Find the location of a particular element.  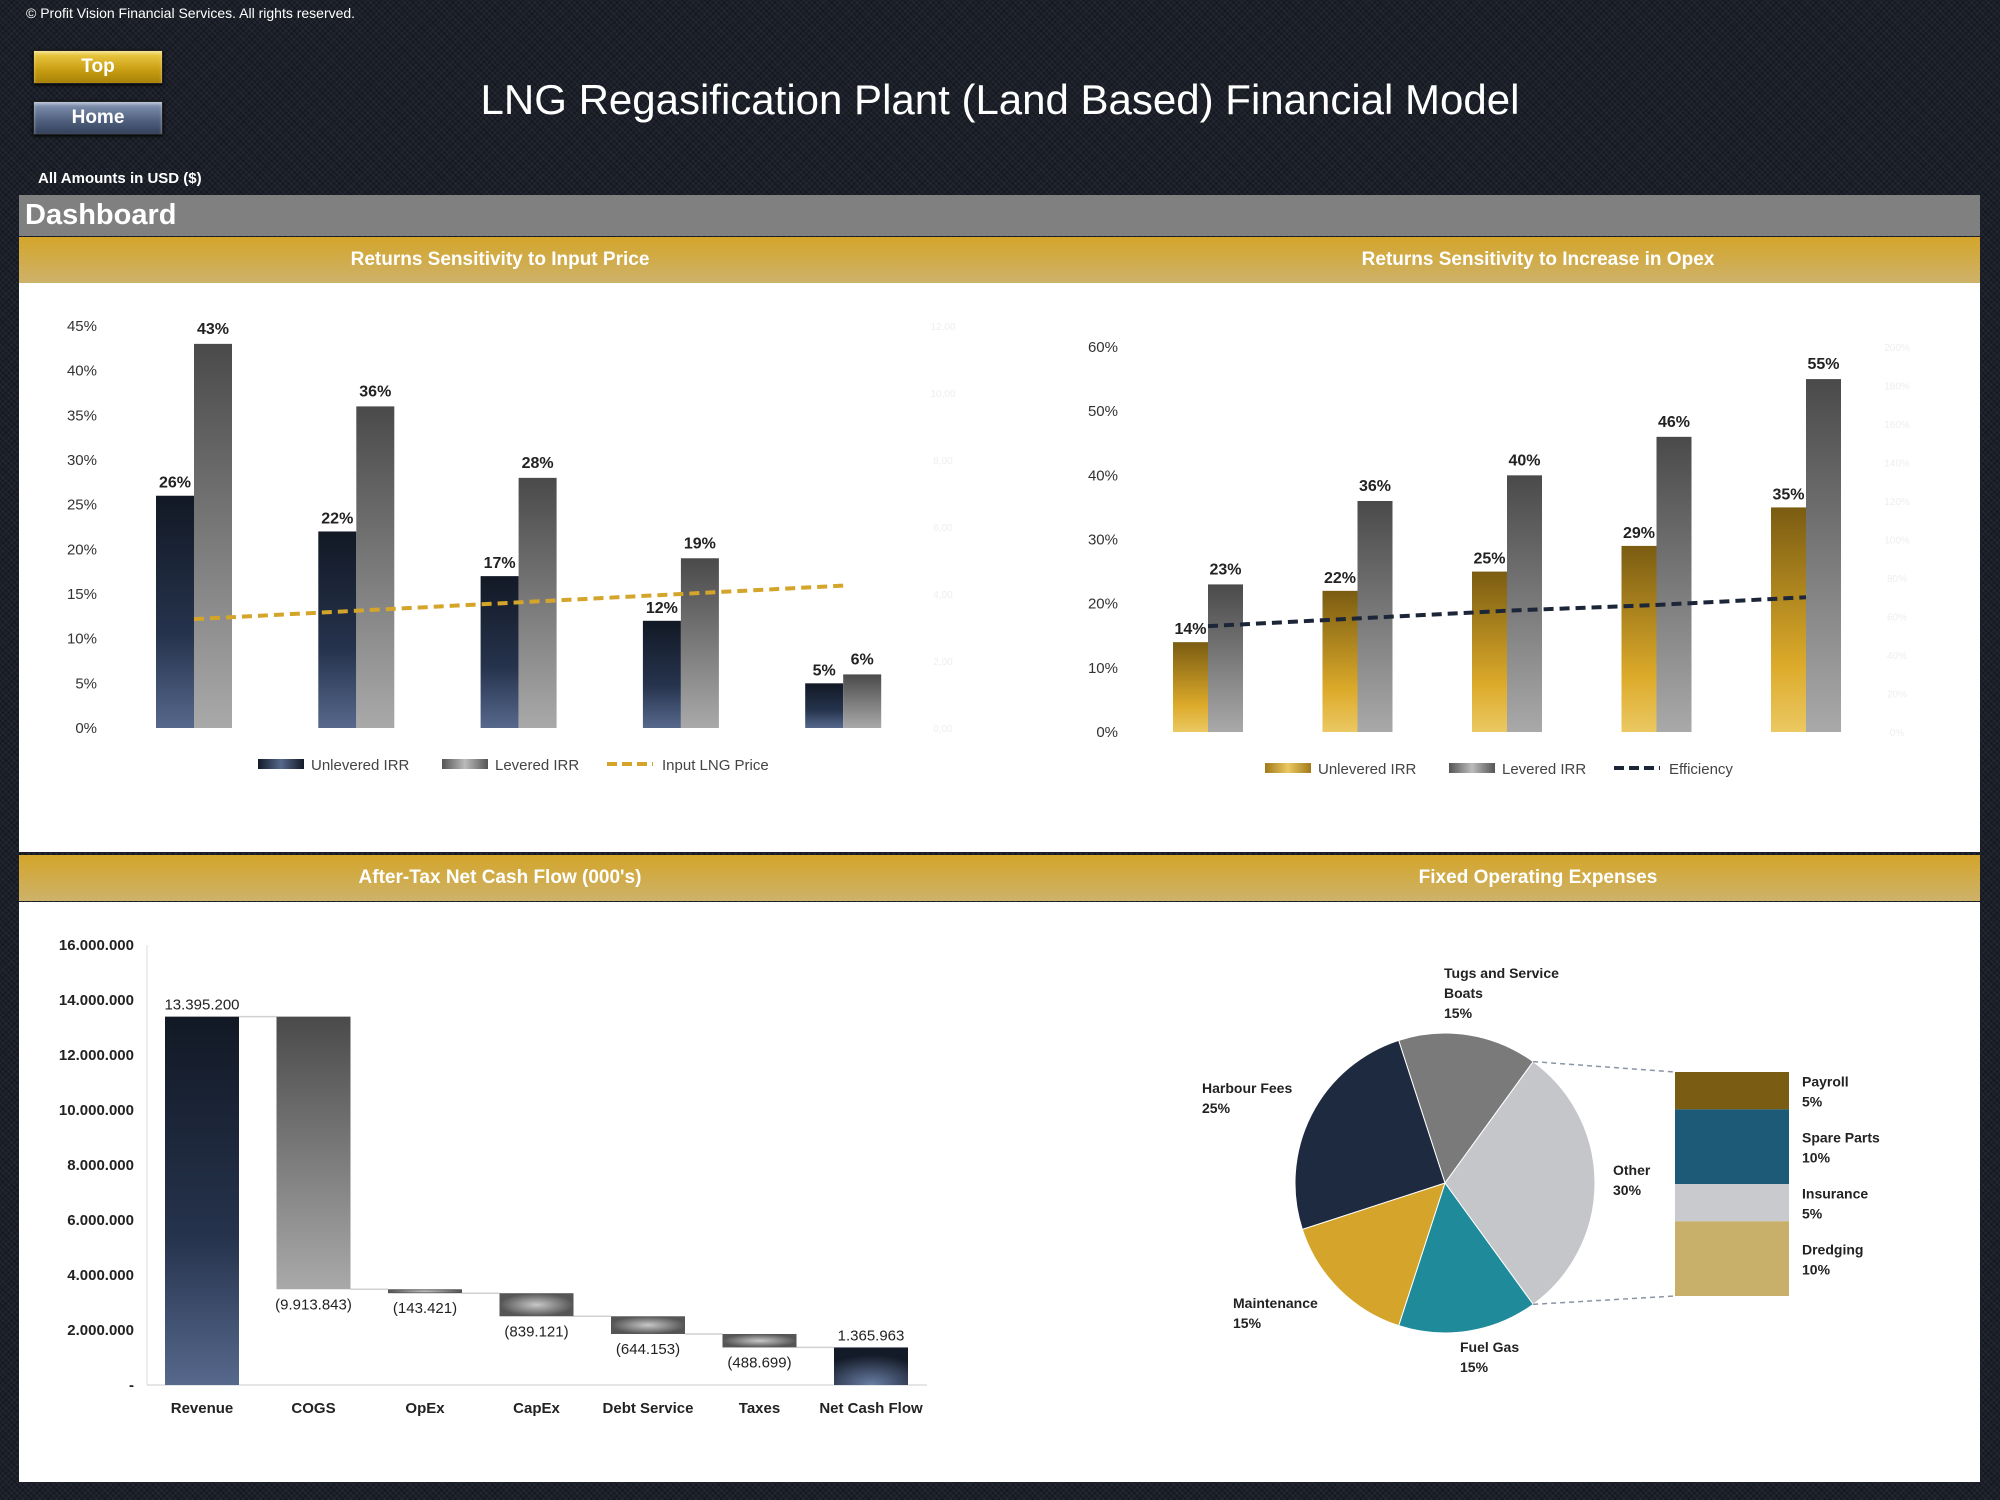

data-label-levered: 55% is located at coordinates (1823, 364).